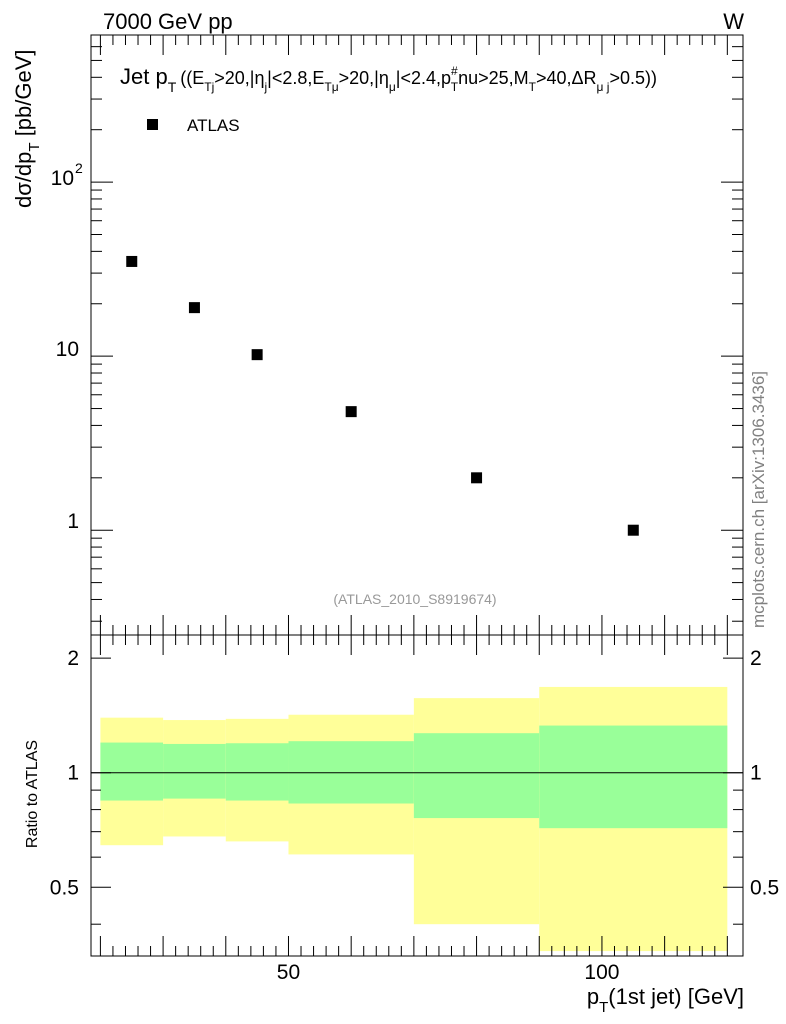  What do you see at coordinates (676, 996) in the screenshot?
I see `x-axis-label-rest: (1st jet) [GeV]` at bounding box center [676, 996].